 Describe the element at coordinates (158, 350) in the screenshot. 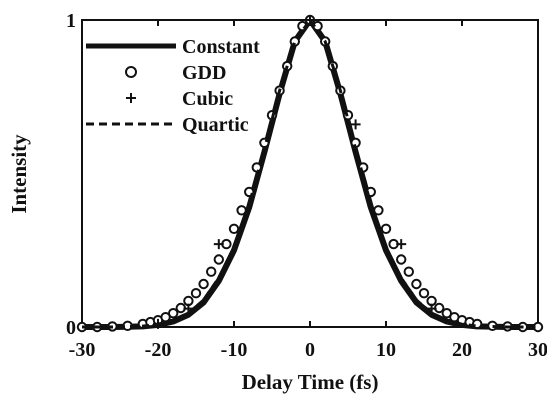

I see `x-tick-label: -20` at that location.